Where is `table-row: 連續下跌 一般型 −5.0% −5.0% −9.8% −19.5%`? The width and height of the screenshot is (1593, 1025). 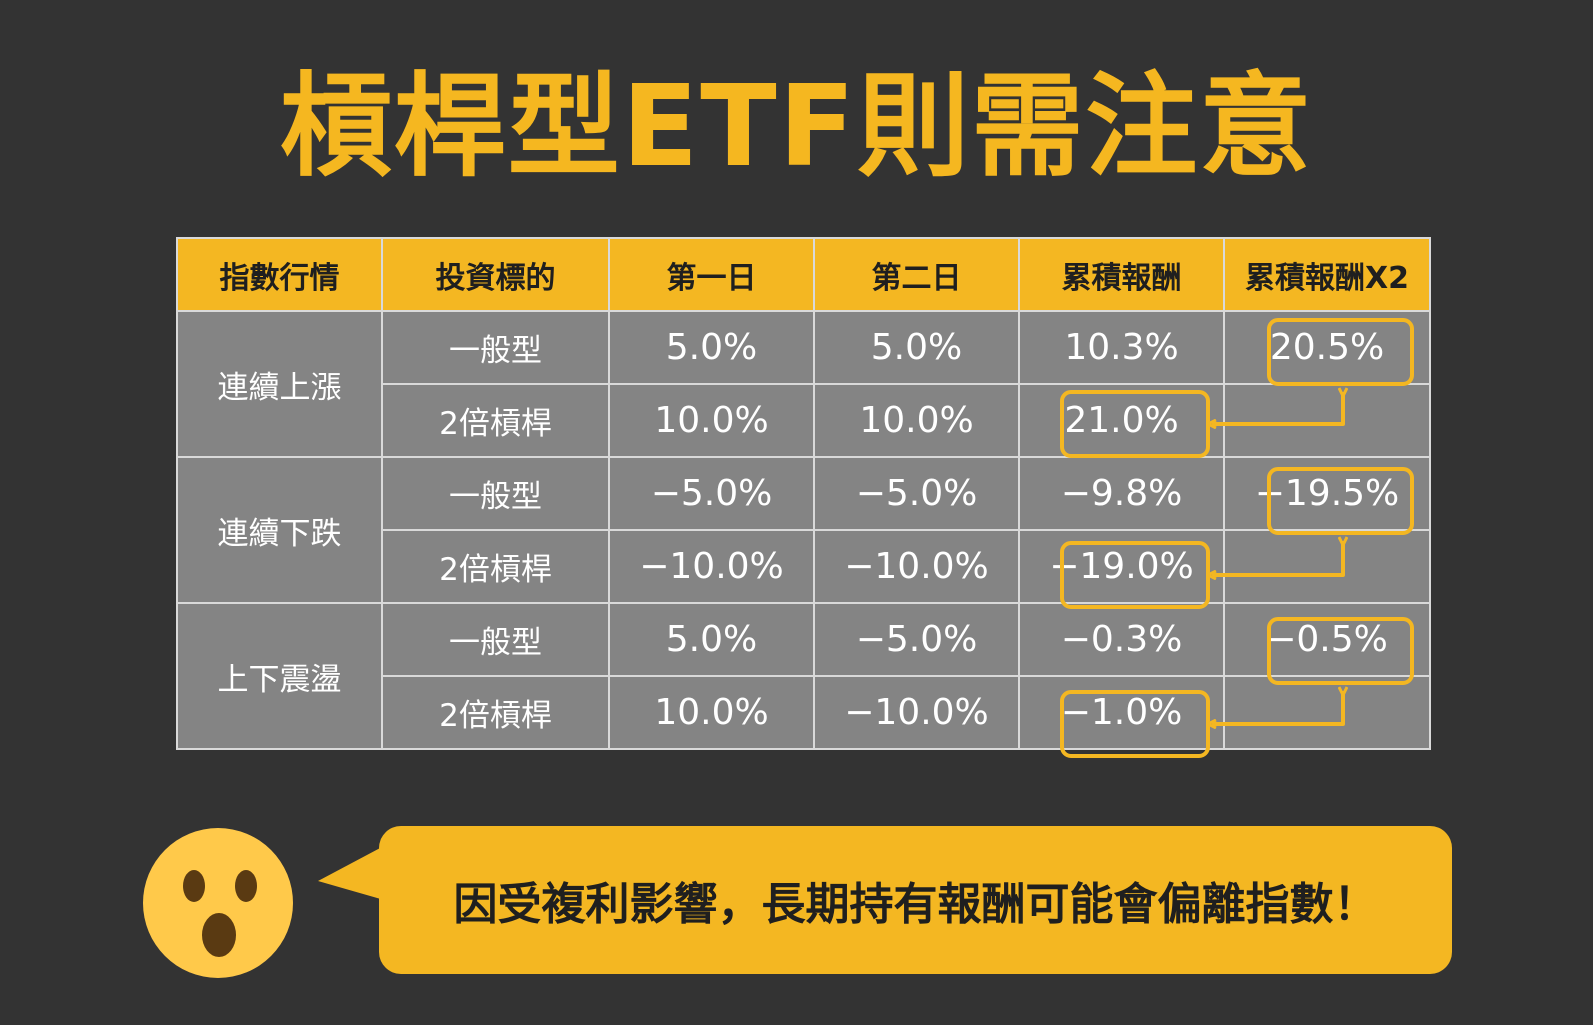
table-row: 連續下跌 一般型 −5.0% −5.0% −9.8% −19.5% is located at coordinates (803, 530).